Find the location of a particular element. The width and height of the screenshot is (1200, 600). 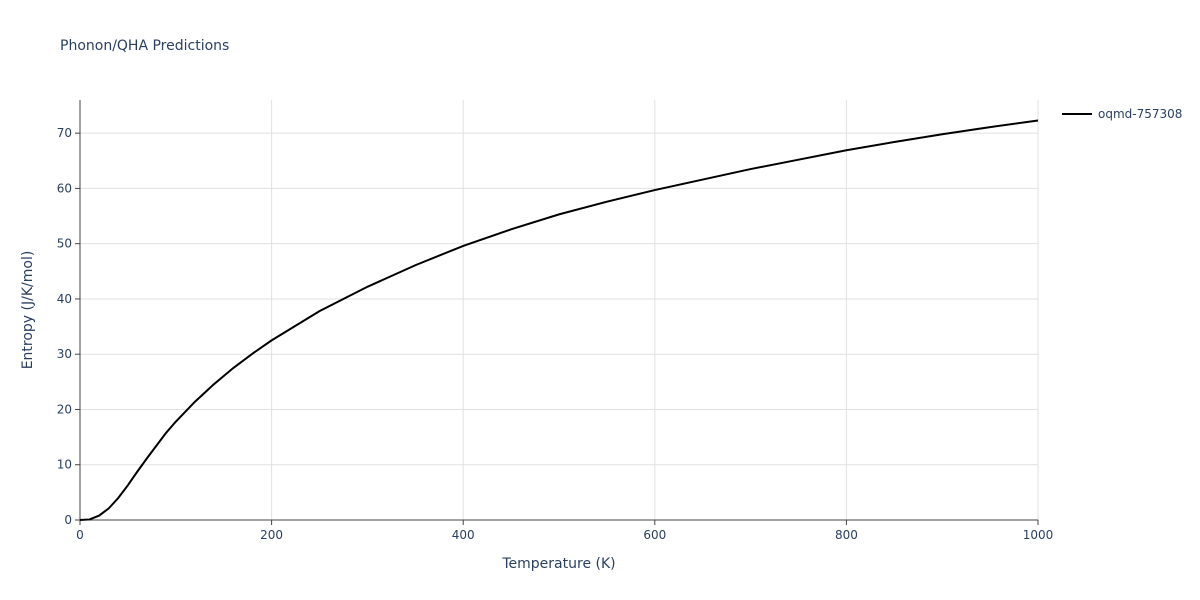

x-axis-title: Temperature (K) is located at coordinates (558, 564).